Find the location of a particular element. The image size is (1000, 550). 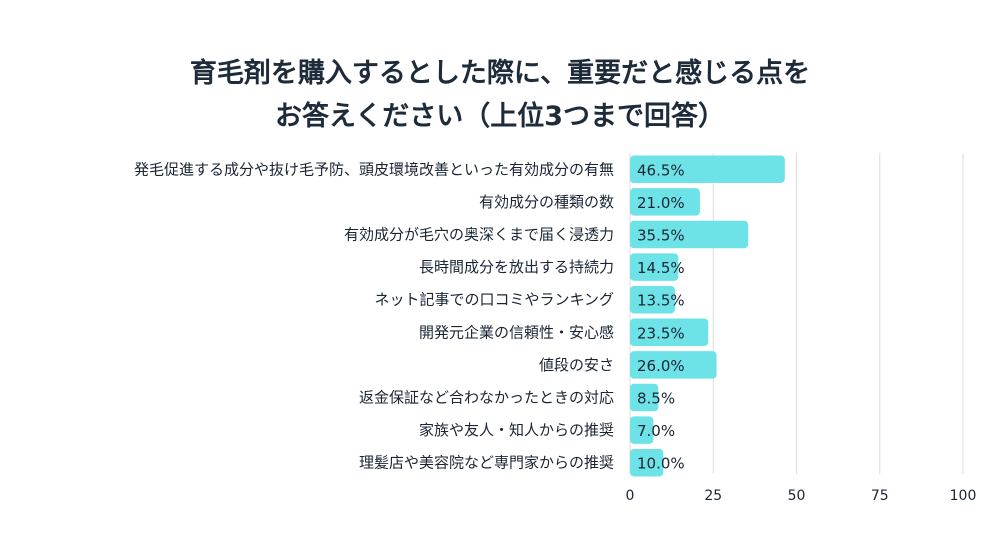

value-label-8: 7.0% is located at coordinates (656, 431).